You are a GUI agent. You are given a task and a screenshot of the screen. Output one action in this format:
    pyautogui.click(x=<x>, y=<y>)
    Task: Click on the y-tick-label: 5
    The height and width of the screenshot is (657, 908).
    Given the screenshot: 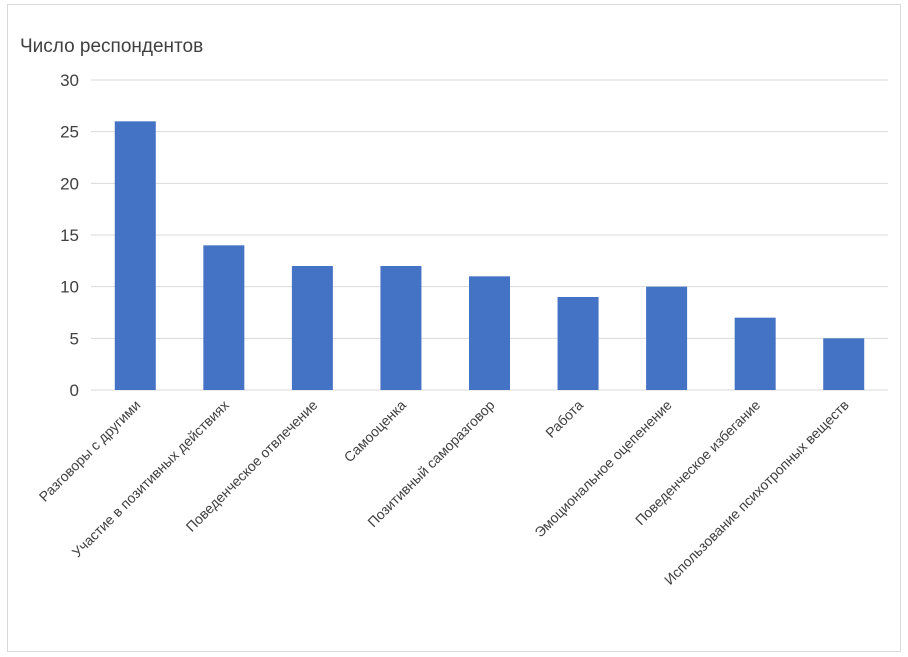 What is the action you would take?
    pyautogui.click(x=74, y=338)
    